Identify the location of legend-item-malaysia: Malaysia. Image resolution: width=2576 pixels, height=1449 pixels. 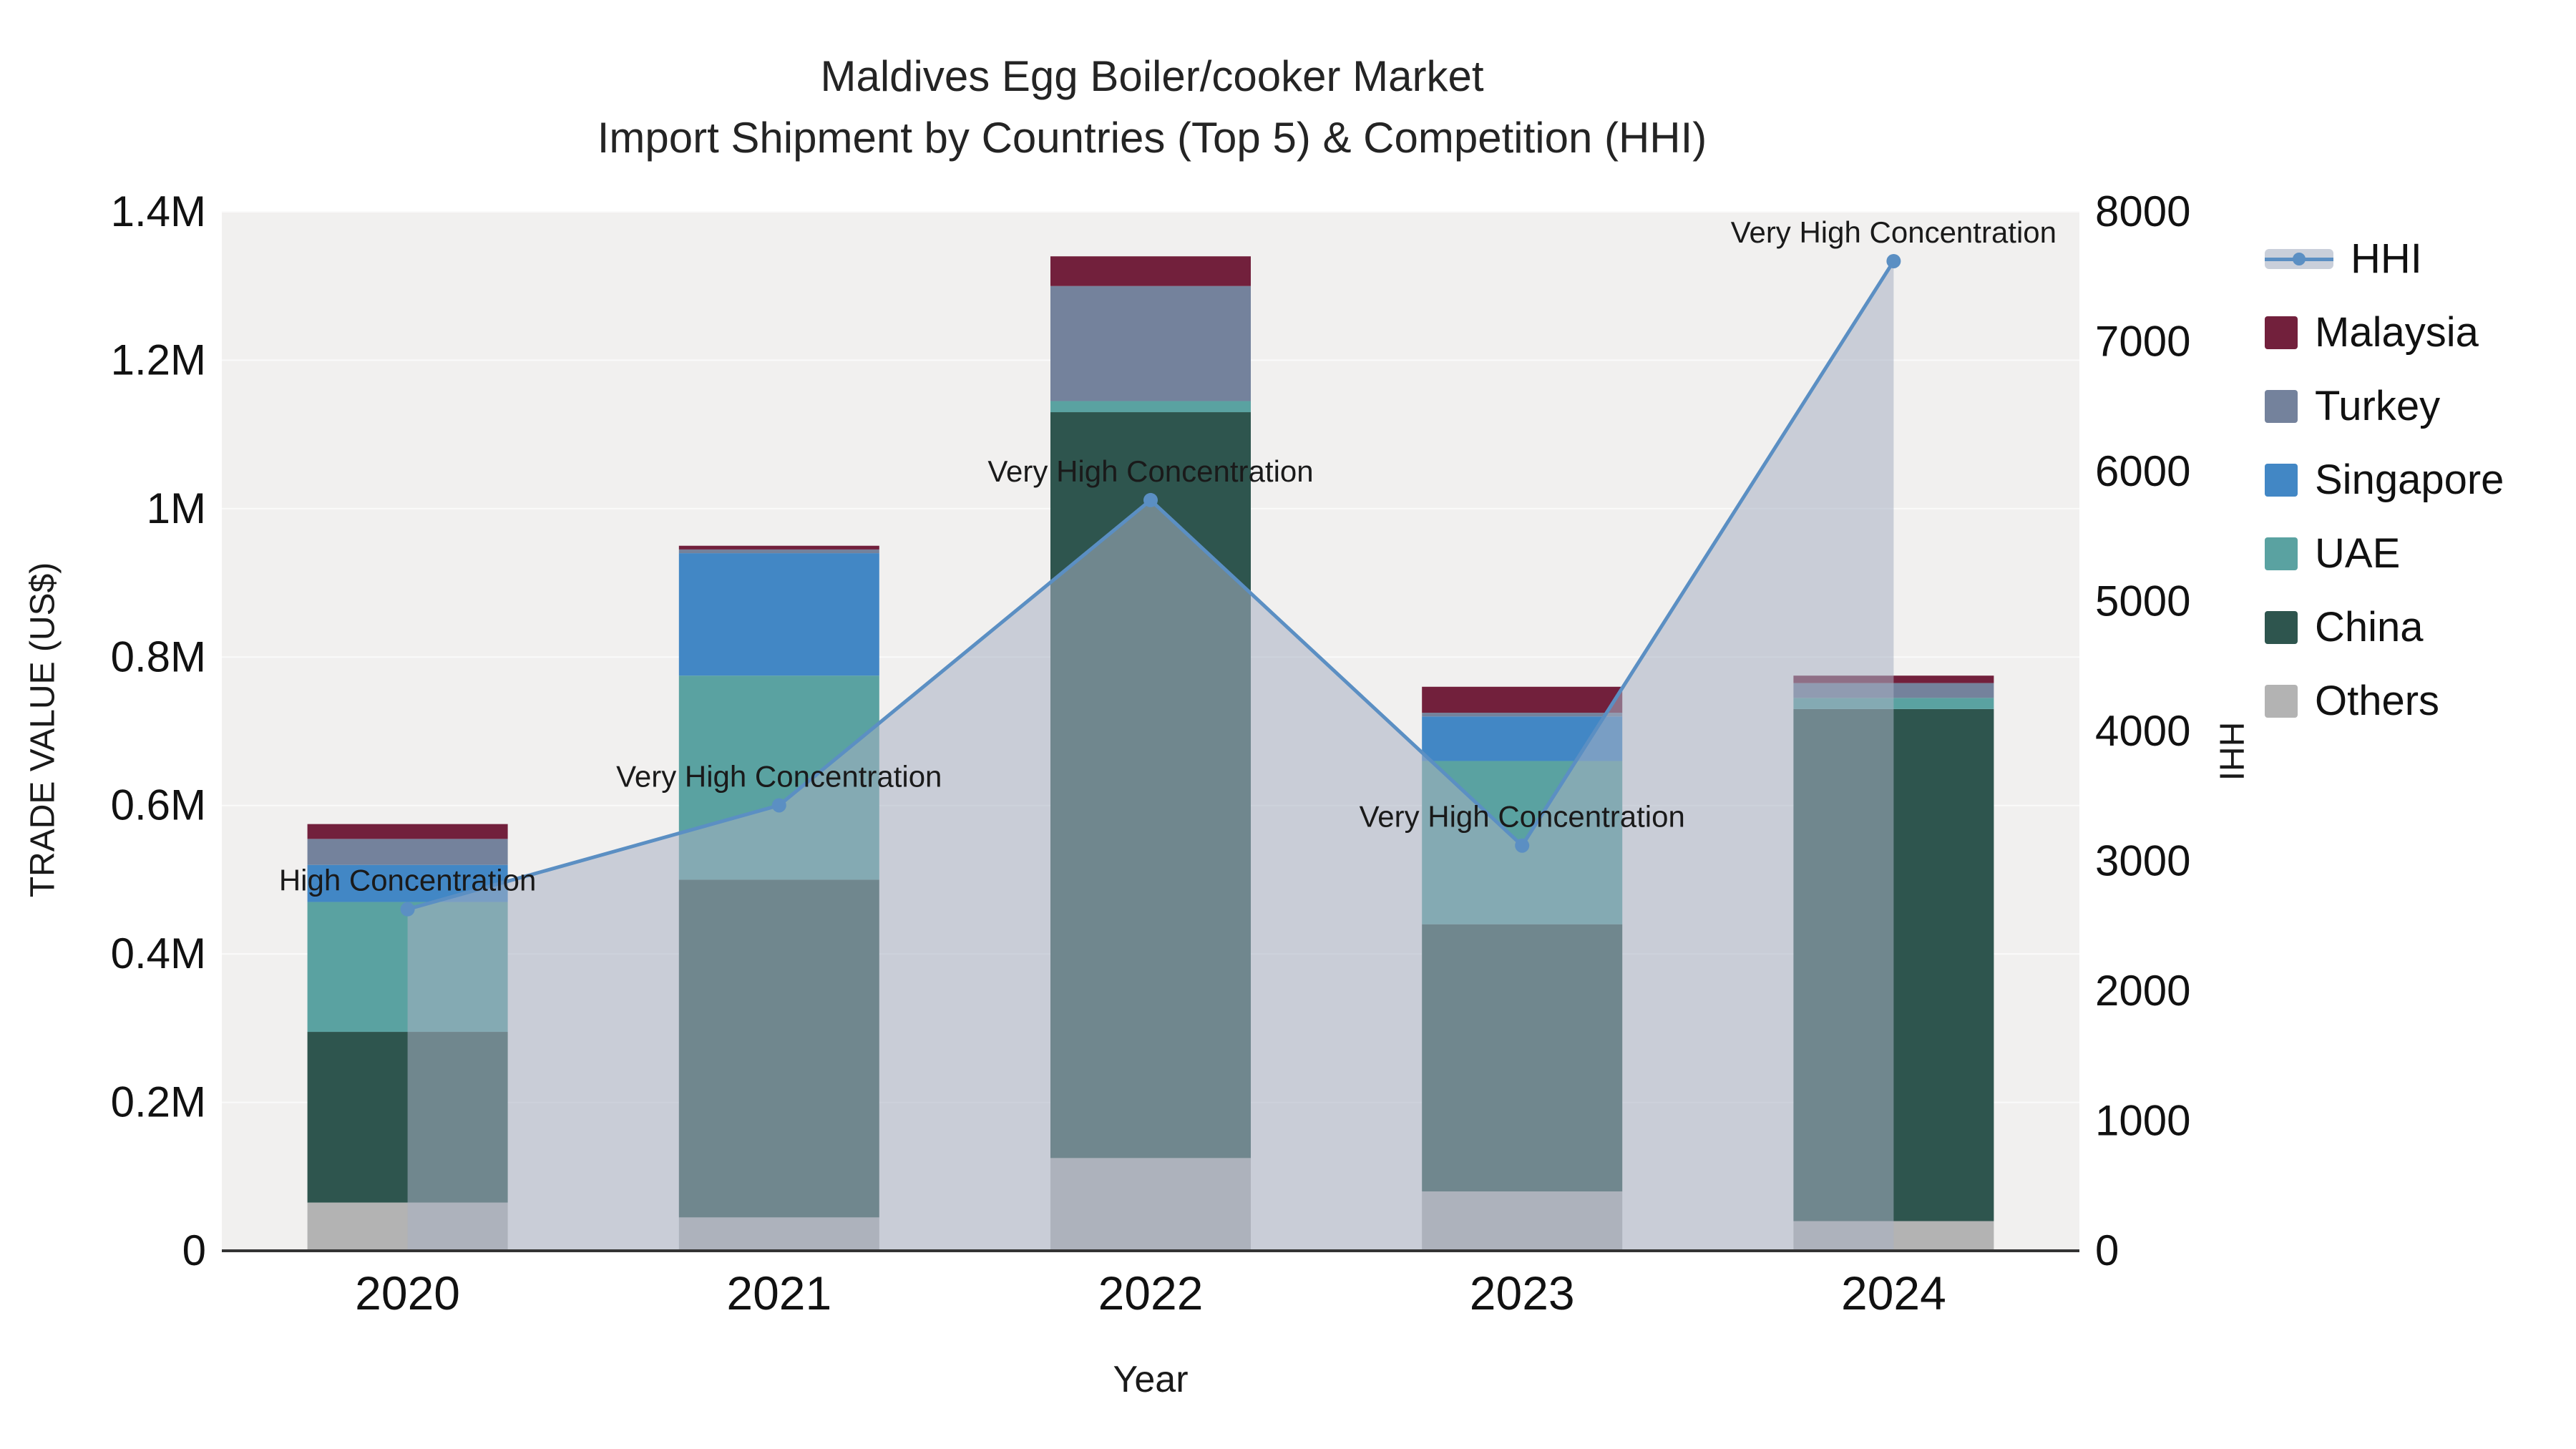
(2384, 332).